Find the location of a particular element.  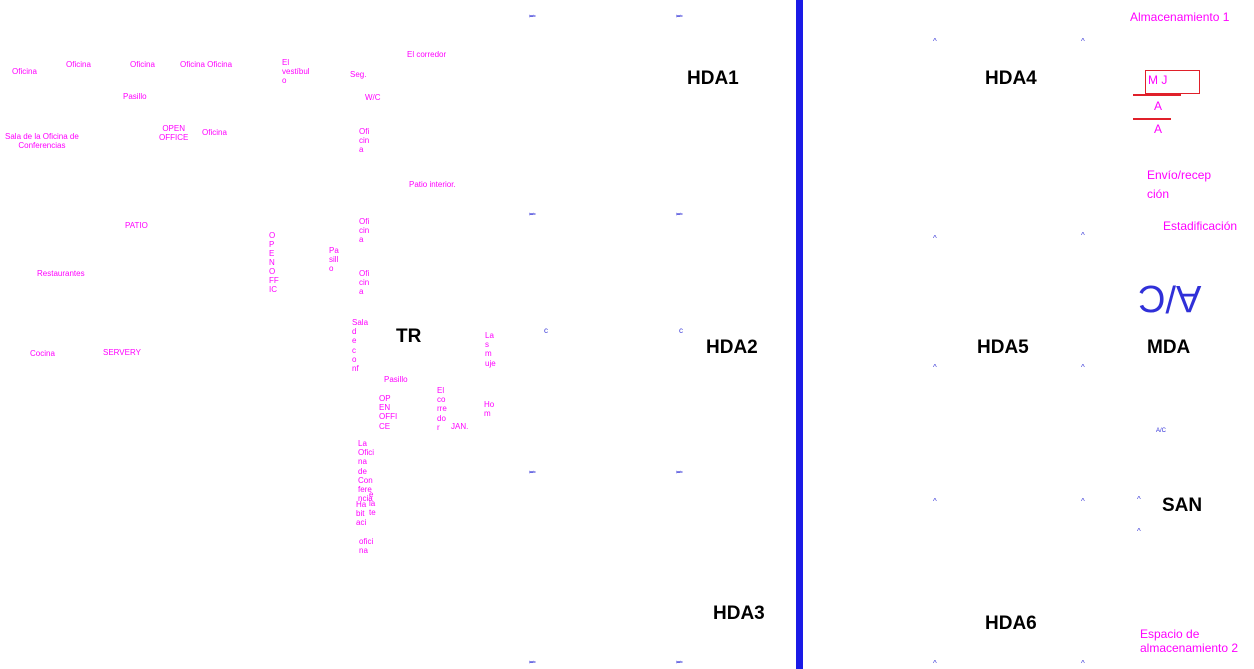

room-pasillo-mid: Pasillo is located at coordinates (396, 379).